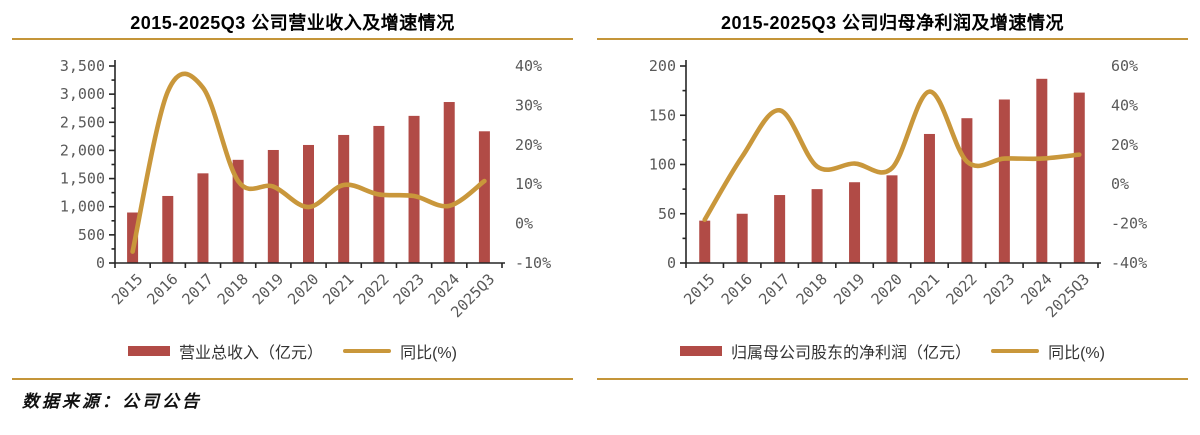 This screenshot has width=1200, height=435. What do you see at coordinates (528, 105) in the screenshot?
I see `svg-text: 30%` at bounding box center [528, 105].